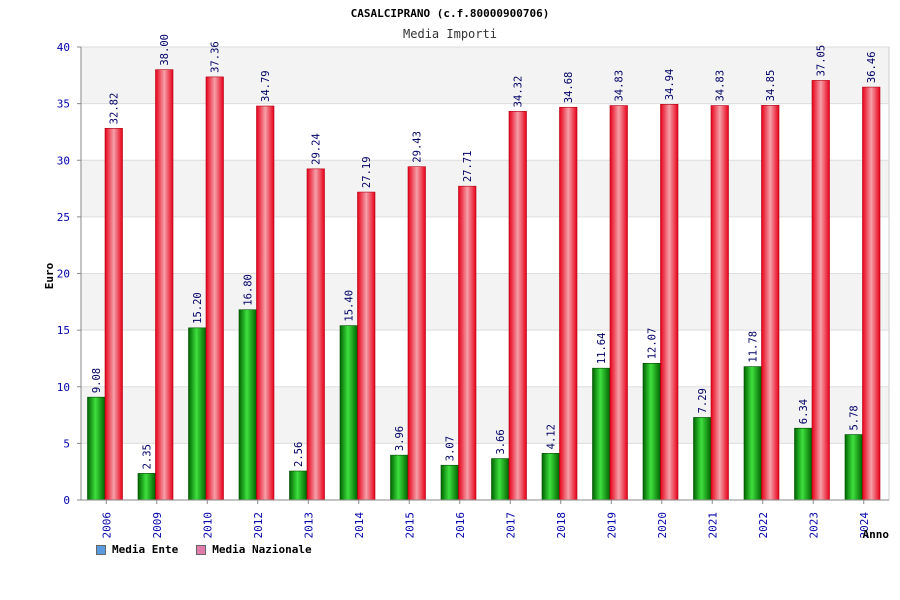 This screenshot has width=900, height=600. What do you see at coordinates (864, 525) in the screenshot?
I see `x-tick-label: 2024` at bounding box center [864, 525].